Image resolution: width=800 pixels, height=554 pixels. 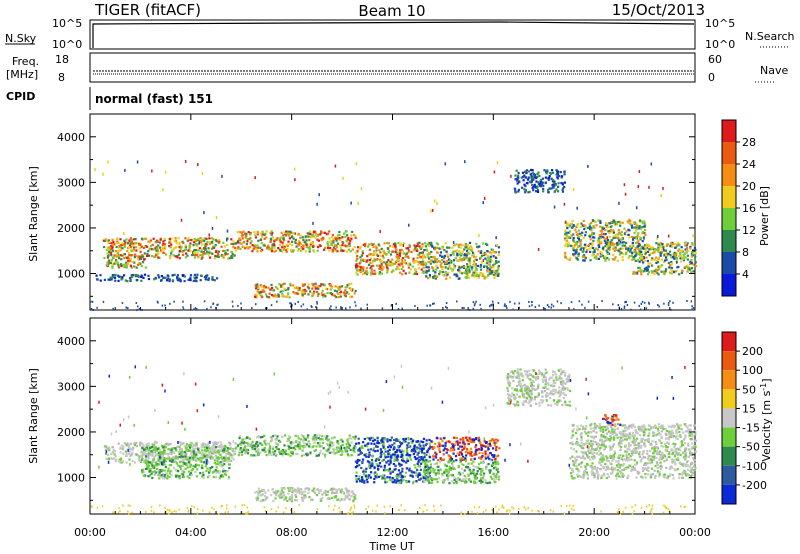 What do you see at coordinates (25, 61) in the screenshot?
I see `freq-label: Freq.` at bounding box center [25, 61].